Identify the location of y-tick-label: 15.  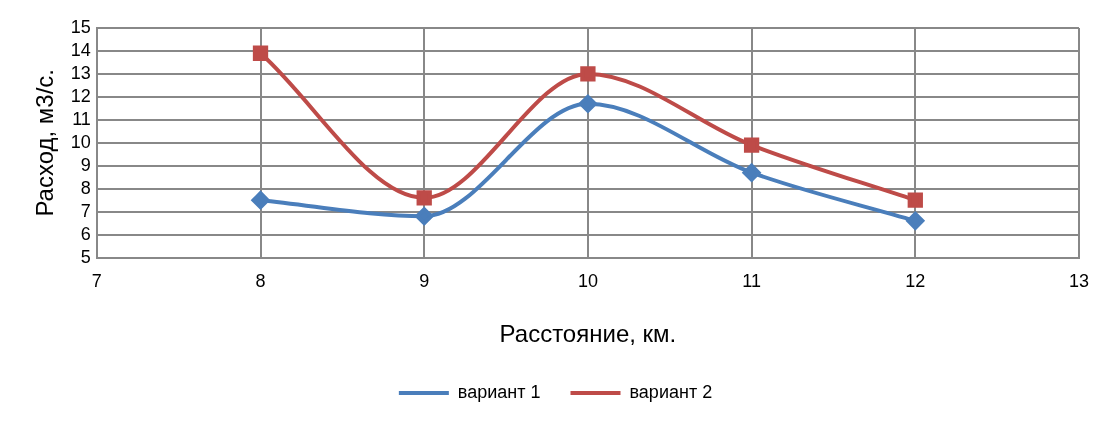
(80, 26).